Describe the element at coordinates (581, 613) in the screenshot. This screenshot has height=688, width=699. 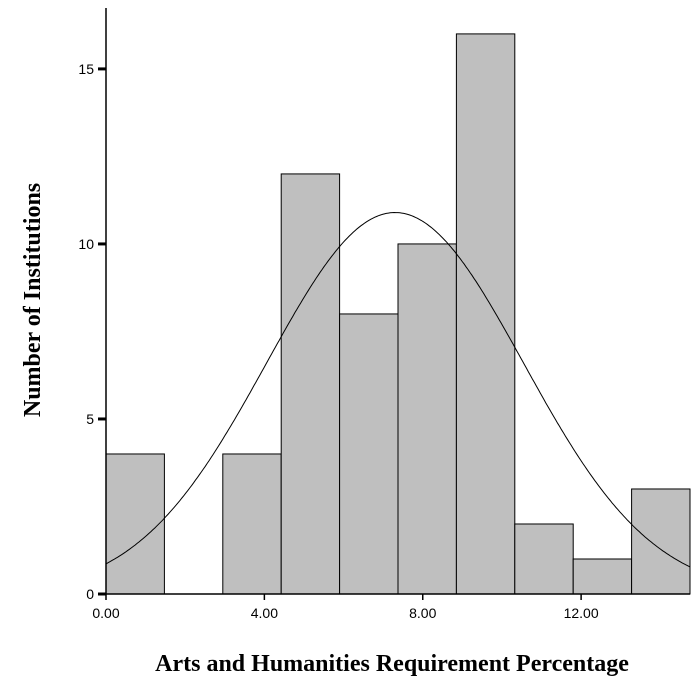
I see `x-tick-label: 12.00` at that location.